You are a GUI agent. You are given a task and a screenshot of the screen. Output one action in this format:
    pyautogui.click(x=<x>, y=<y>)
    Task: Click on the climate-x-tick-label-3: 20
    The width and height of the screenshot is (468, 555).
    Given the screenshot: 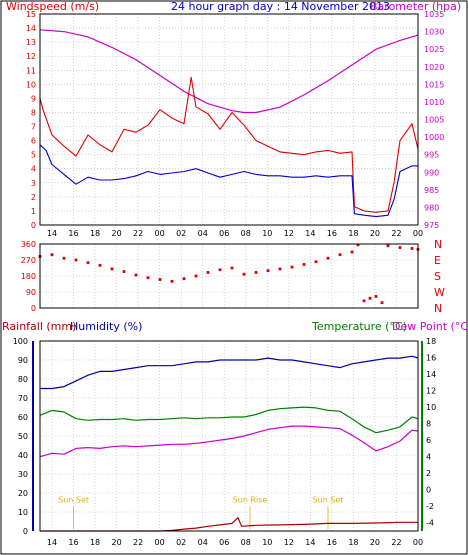 What is the action you would take?
    pyautogui.click(x=116, y=542)
    